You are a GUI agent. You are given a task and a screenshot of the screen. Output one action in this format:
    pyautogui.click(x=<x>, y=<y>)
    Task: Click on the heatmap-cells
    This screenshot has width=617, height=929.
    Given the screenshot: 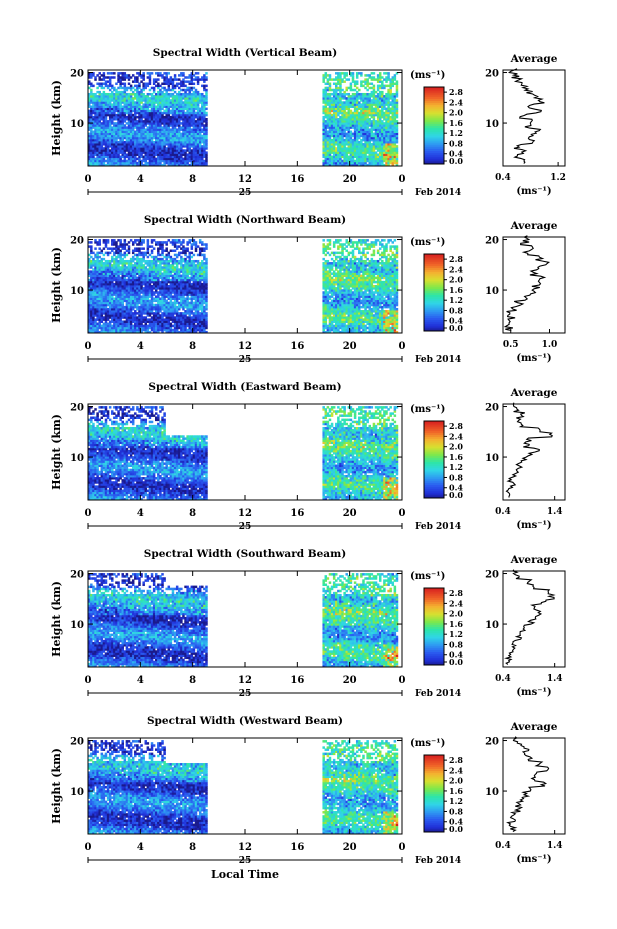 What is the action you would take?
    pyautogui.click(x=243, y=286)
    